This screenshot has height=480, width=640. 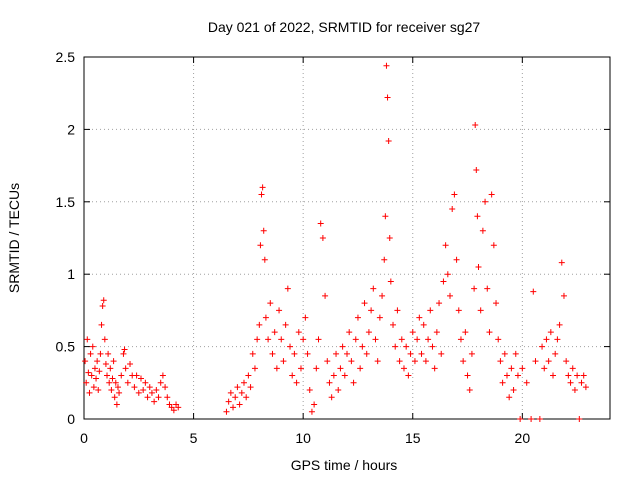 I want to click on y-tick-label: 1, so click(x=71, y=274).